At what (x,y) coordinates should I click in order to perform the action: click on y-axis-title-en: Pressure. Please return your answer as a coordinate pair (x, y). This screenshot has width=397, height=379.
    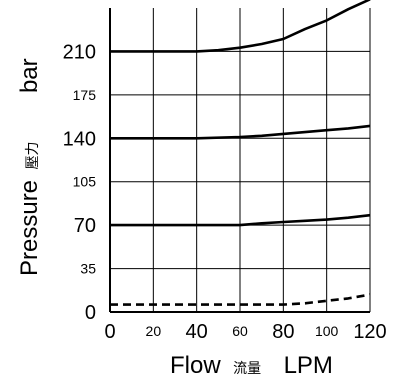
    Looking at the image, I should click on (29, 228).